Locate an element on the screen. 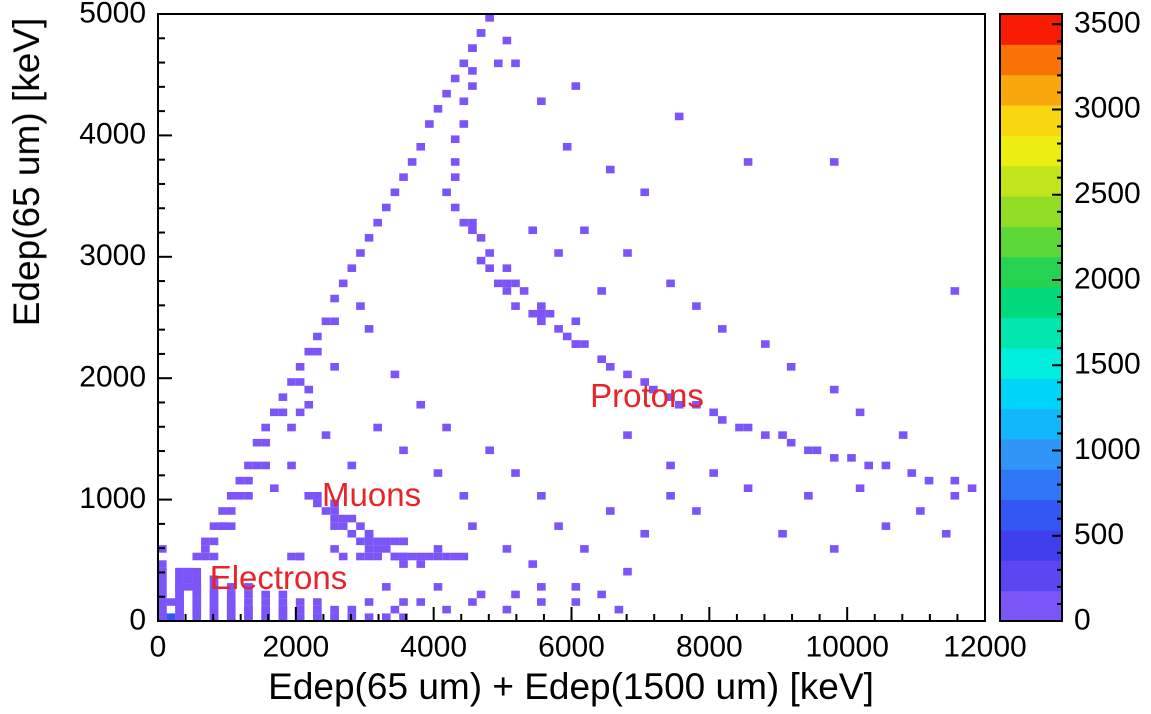  y-axis-title: Edep(65 um) [keV] is located at coordinates (26, 172).